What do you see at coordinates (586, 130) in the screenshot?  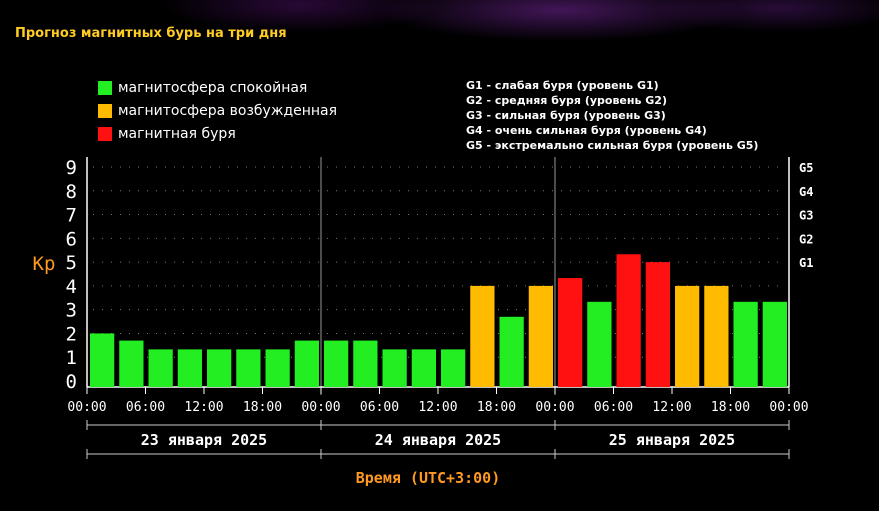 I see `g-legend-line: G4 - очень сильная буря (уровень G4)` at bounding box center [586, 130].